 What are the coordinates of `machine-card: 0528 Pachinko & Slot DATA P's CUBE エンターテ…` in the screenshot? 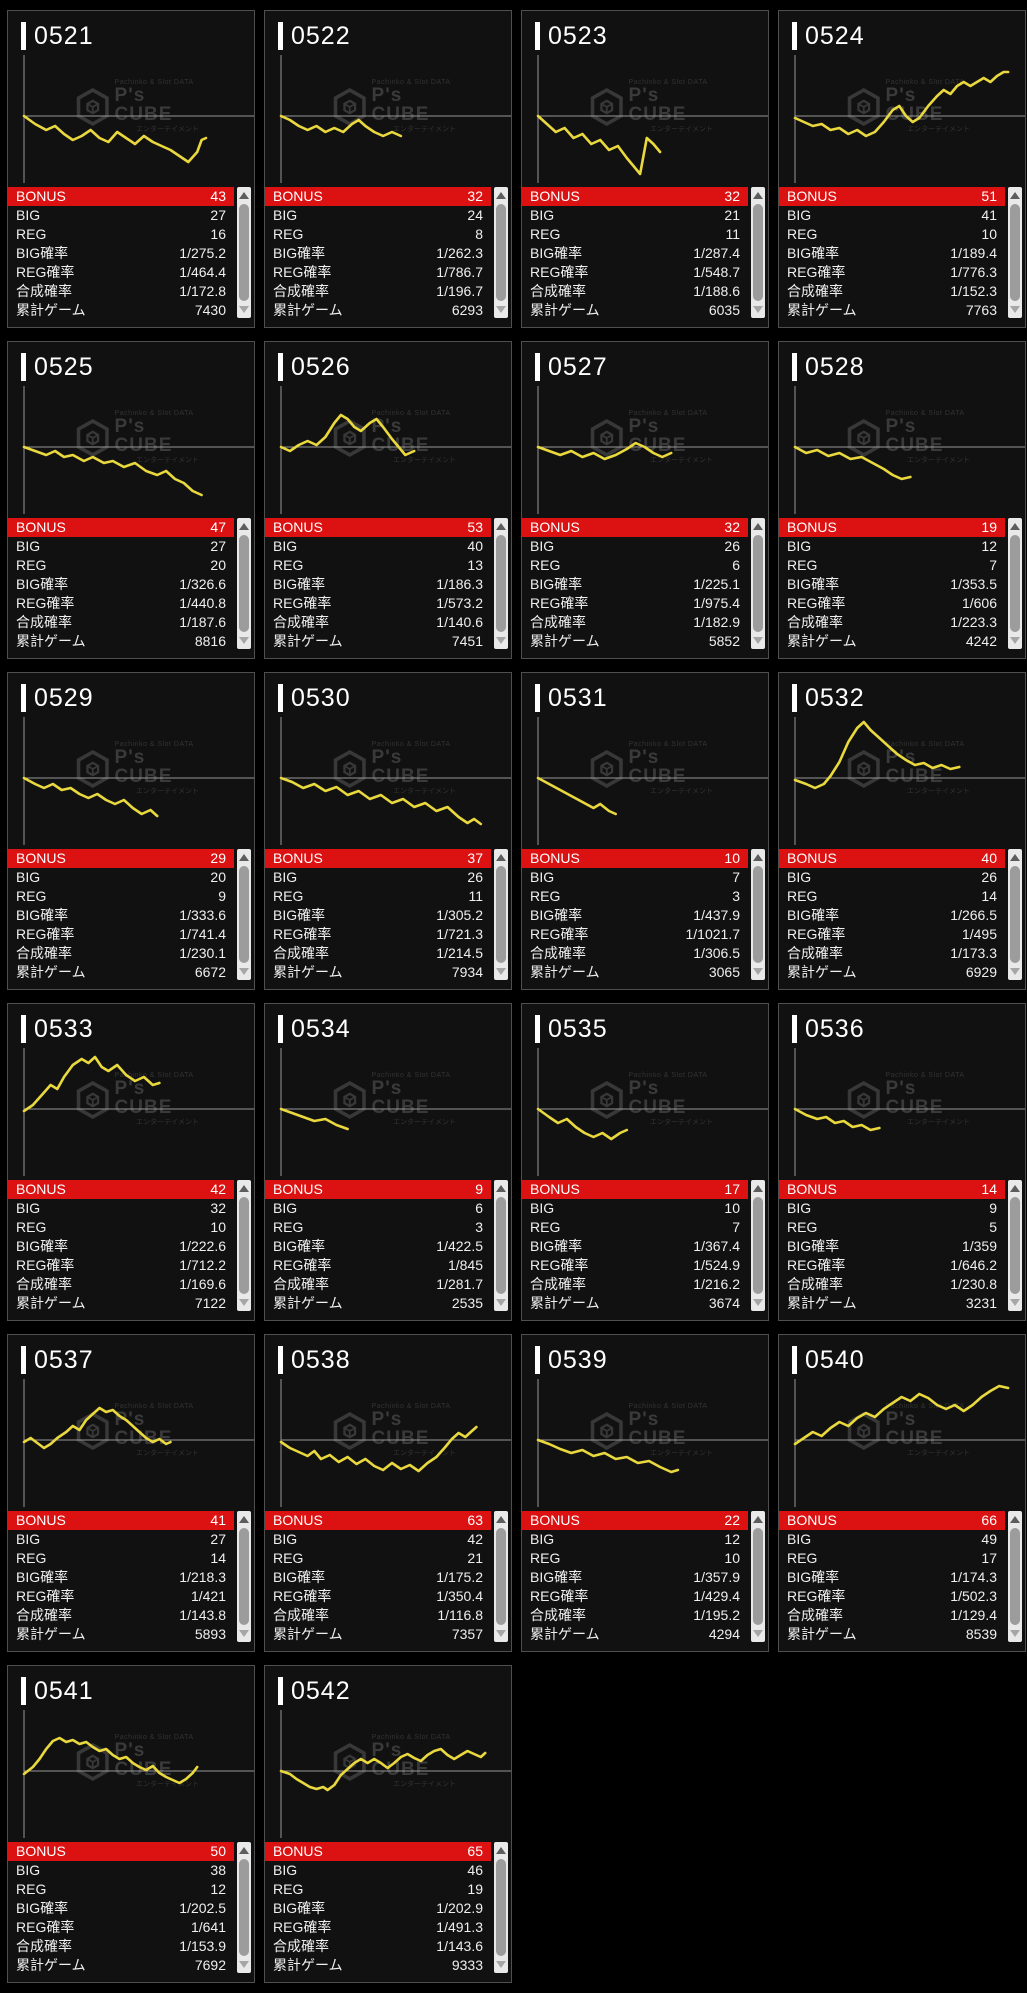 It's located at (902, 500).